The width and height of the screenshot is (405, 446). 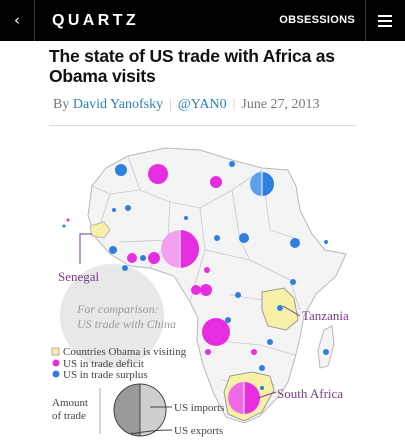 What do you see at coordinates (198, 431) in the screenshot?
I see `legend-exports: US exports` at bounding box center [198, 431].